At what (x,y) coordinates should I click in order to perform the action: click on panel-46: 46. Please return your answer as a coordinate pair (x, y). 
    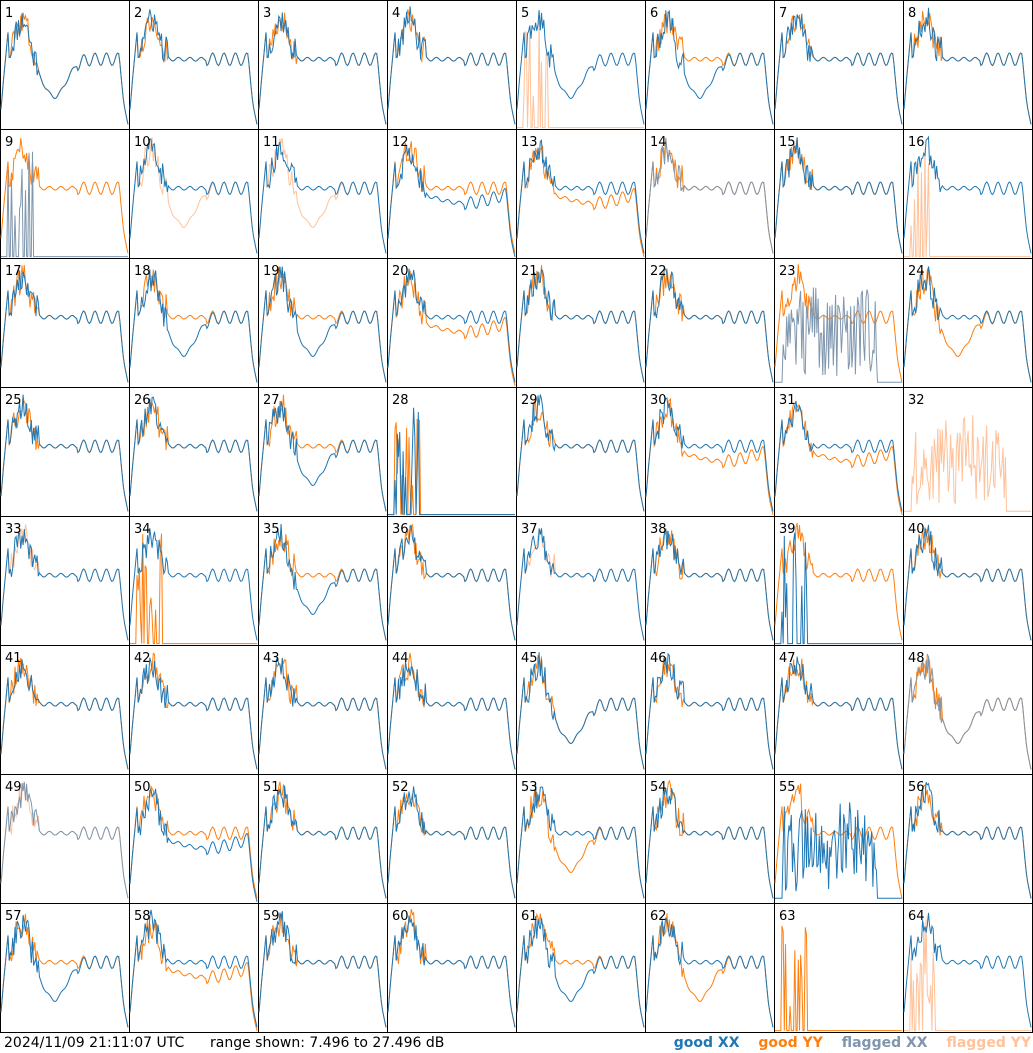
    Looking at the image, I should click on (710, 710).